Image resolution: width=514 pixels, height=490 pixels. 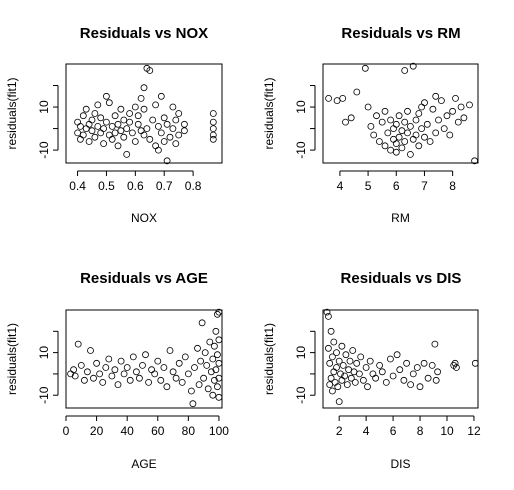 I want to click on y-tick-label: 10, so click(x=44, y=353).